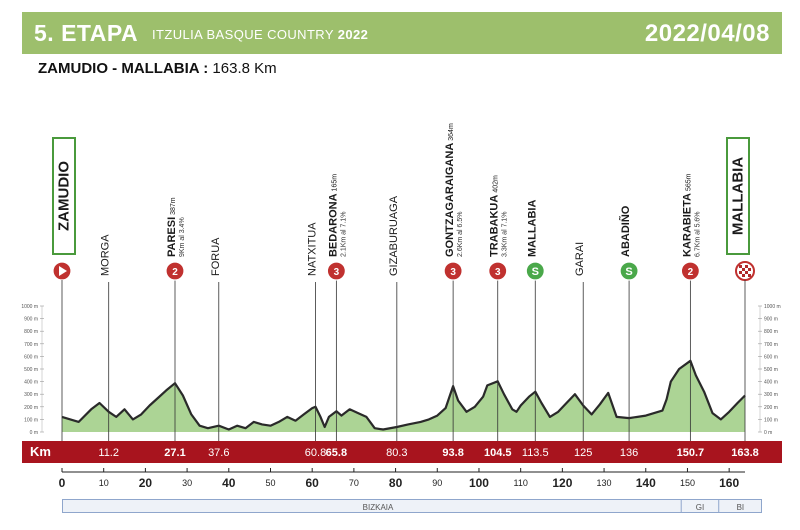  Describe the element at coordinates (353, 34) in the screenshot. I see `race-year: 2022` at that location.